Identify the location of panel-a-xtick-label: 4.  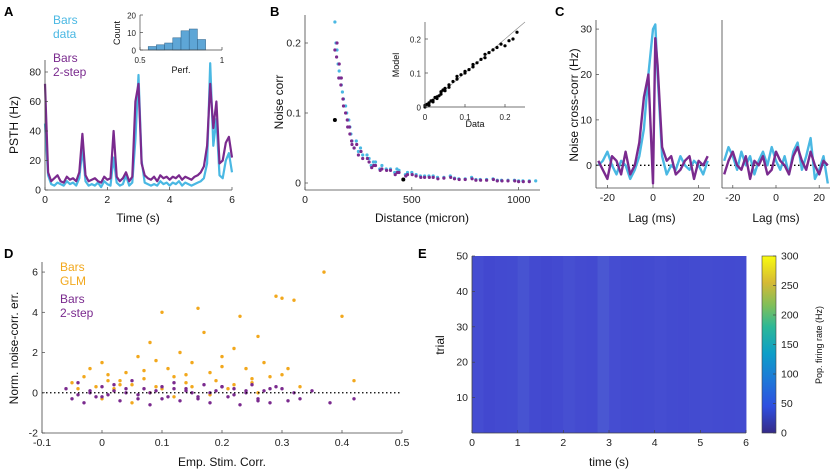
(170, 200).